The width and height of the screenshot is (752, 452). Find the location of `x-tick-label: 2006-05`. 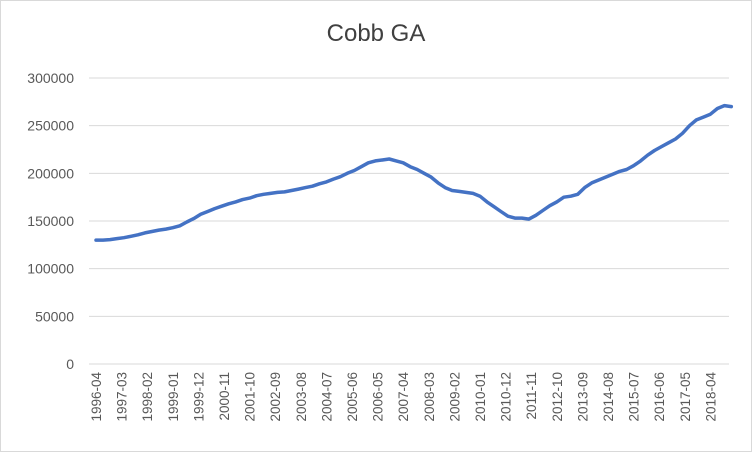

x-tick-label: 2006-05 is located at coordinates (378, 397).